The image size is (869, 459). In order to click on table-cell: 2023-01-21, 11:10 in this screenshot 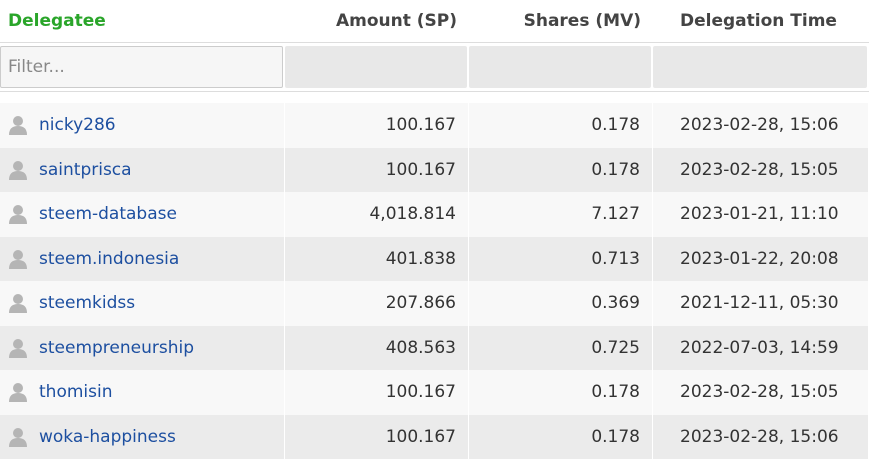, I will do `click(761, 214)`.